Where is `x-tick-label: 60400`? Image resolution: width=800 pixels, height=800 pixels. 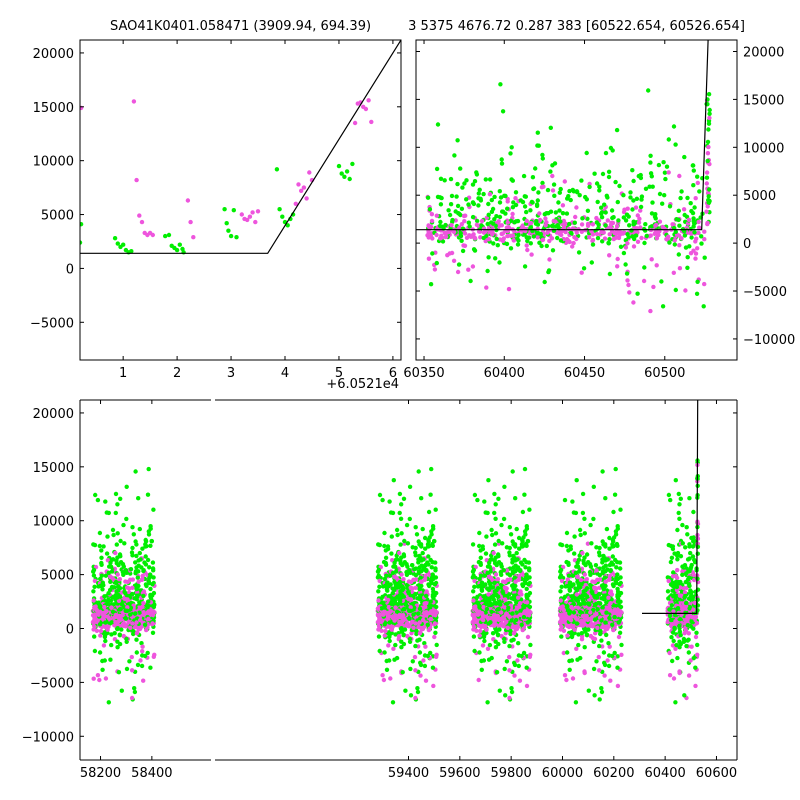 x-tick-label: 60400 is located at coordinates (504, 373).